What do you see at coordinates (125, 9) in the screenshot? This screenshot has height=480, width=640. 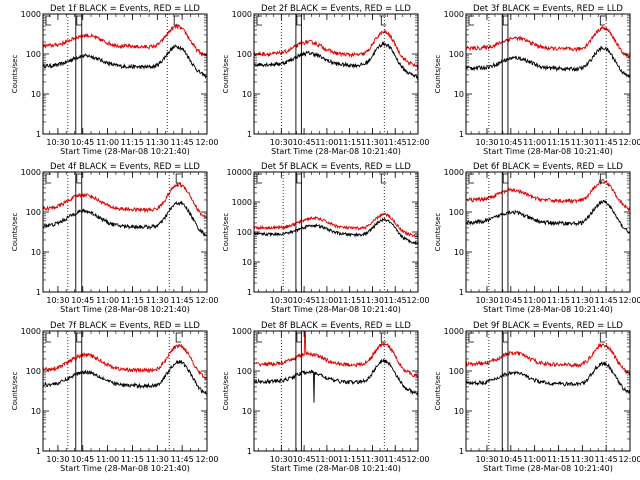 I see `det1-title: Det 1f BLACK = Events, RED = LLD` at bounding box center [125, 9].